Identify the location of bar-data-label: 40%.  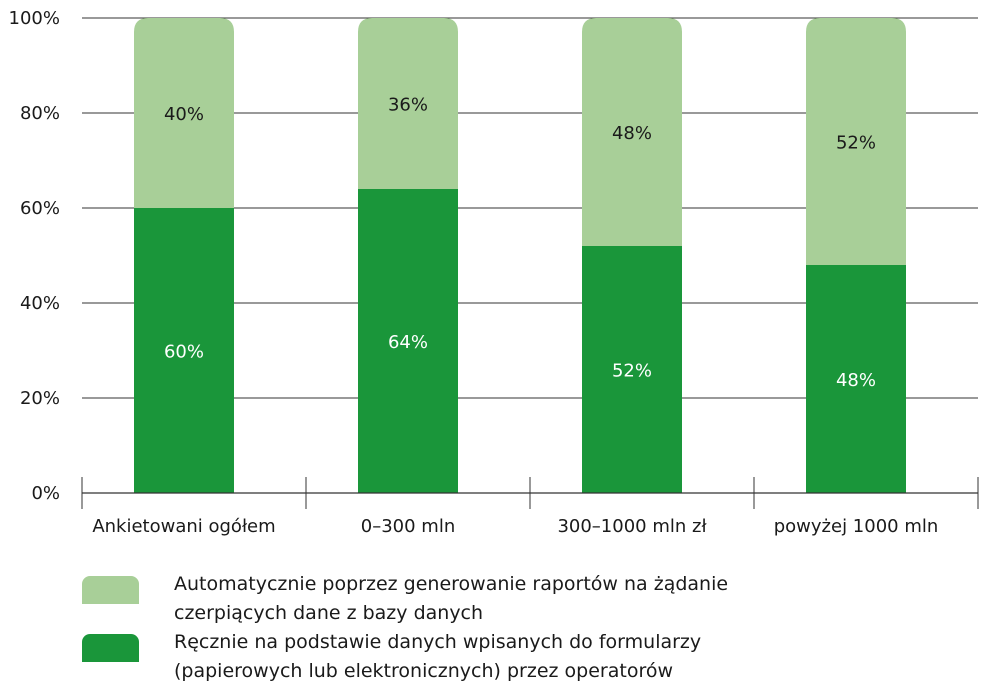
(184, 114).